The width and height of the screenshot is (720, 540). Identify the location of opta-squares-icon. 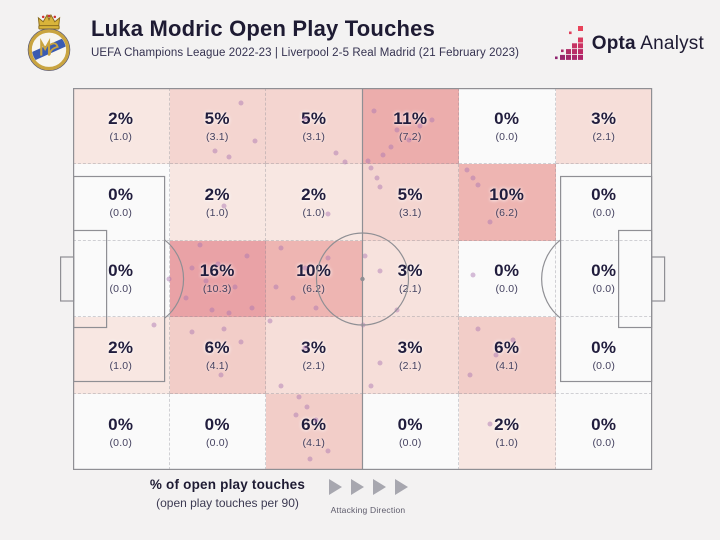
(568, 43).